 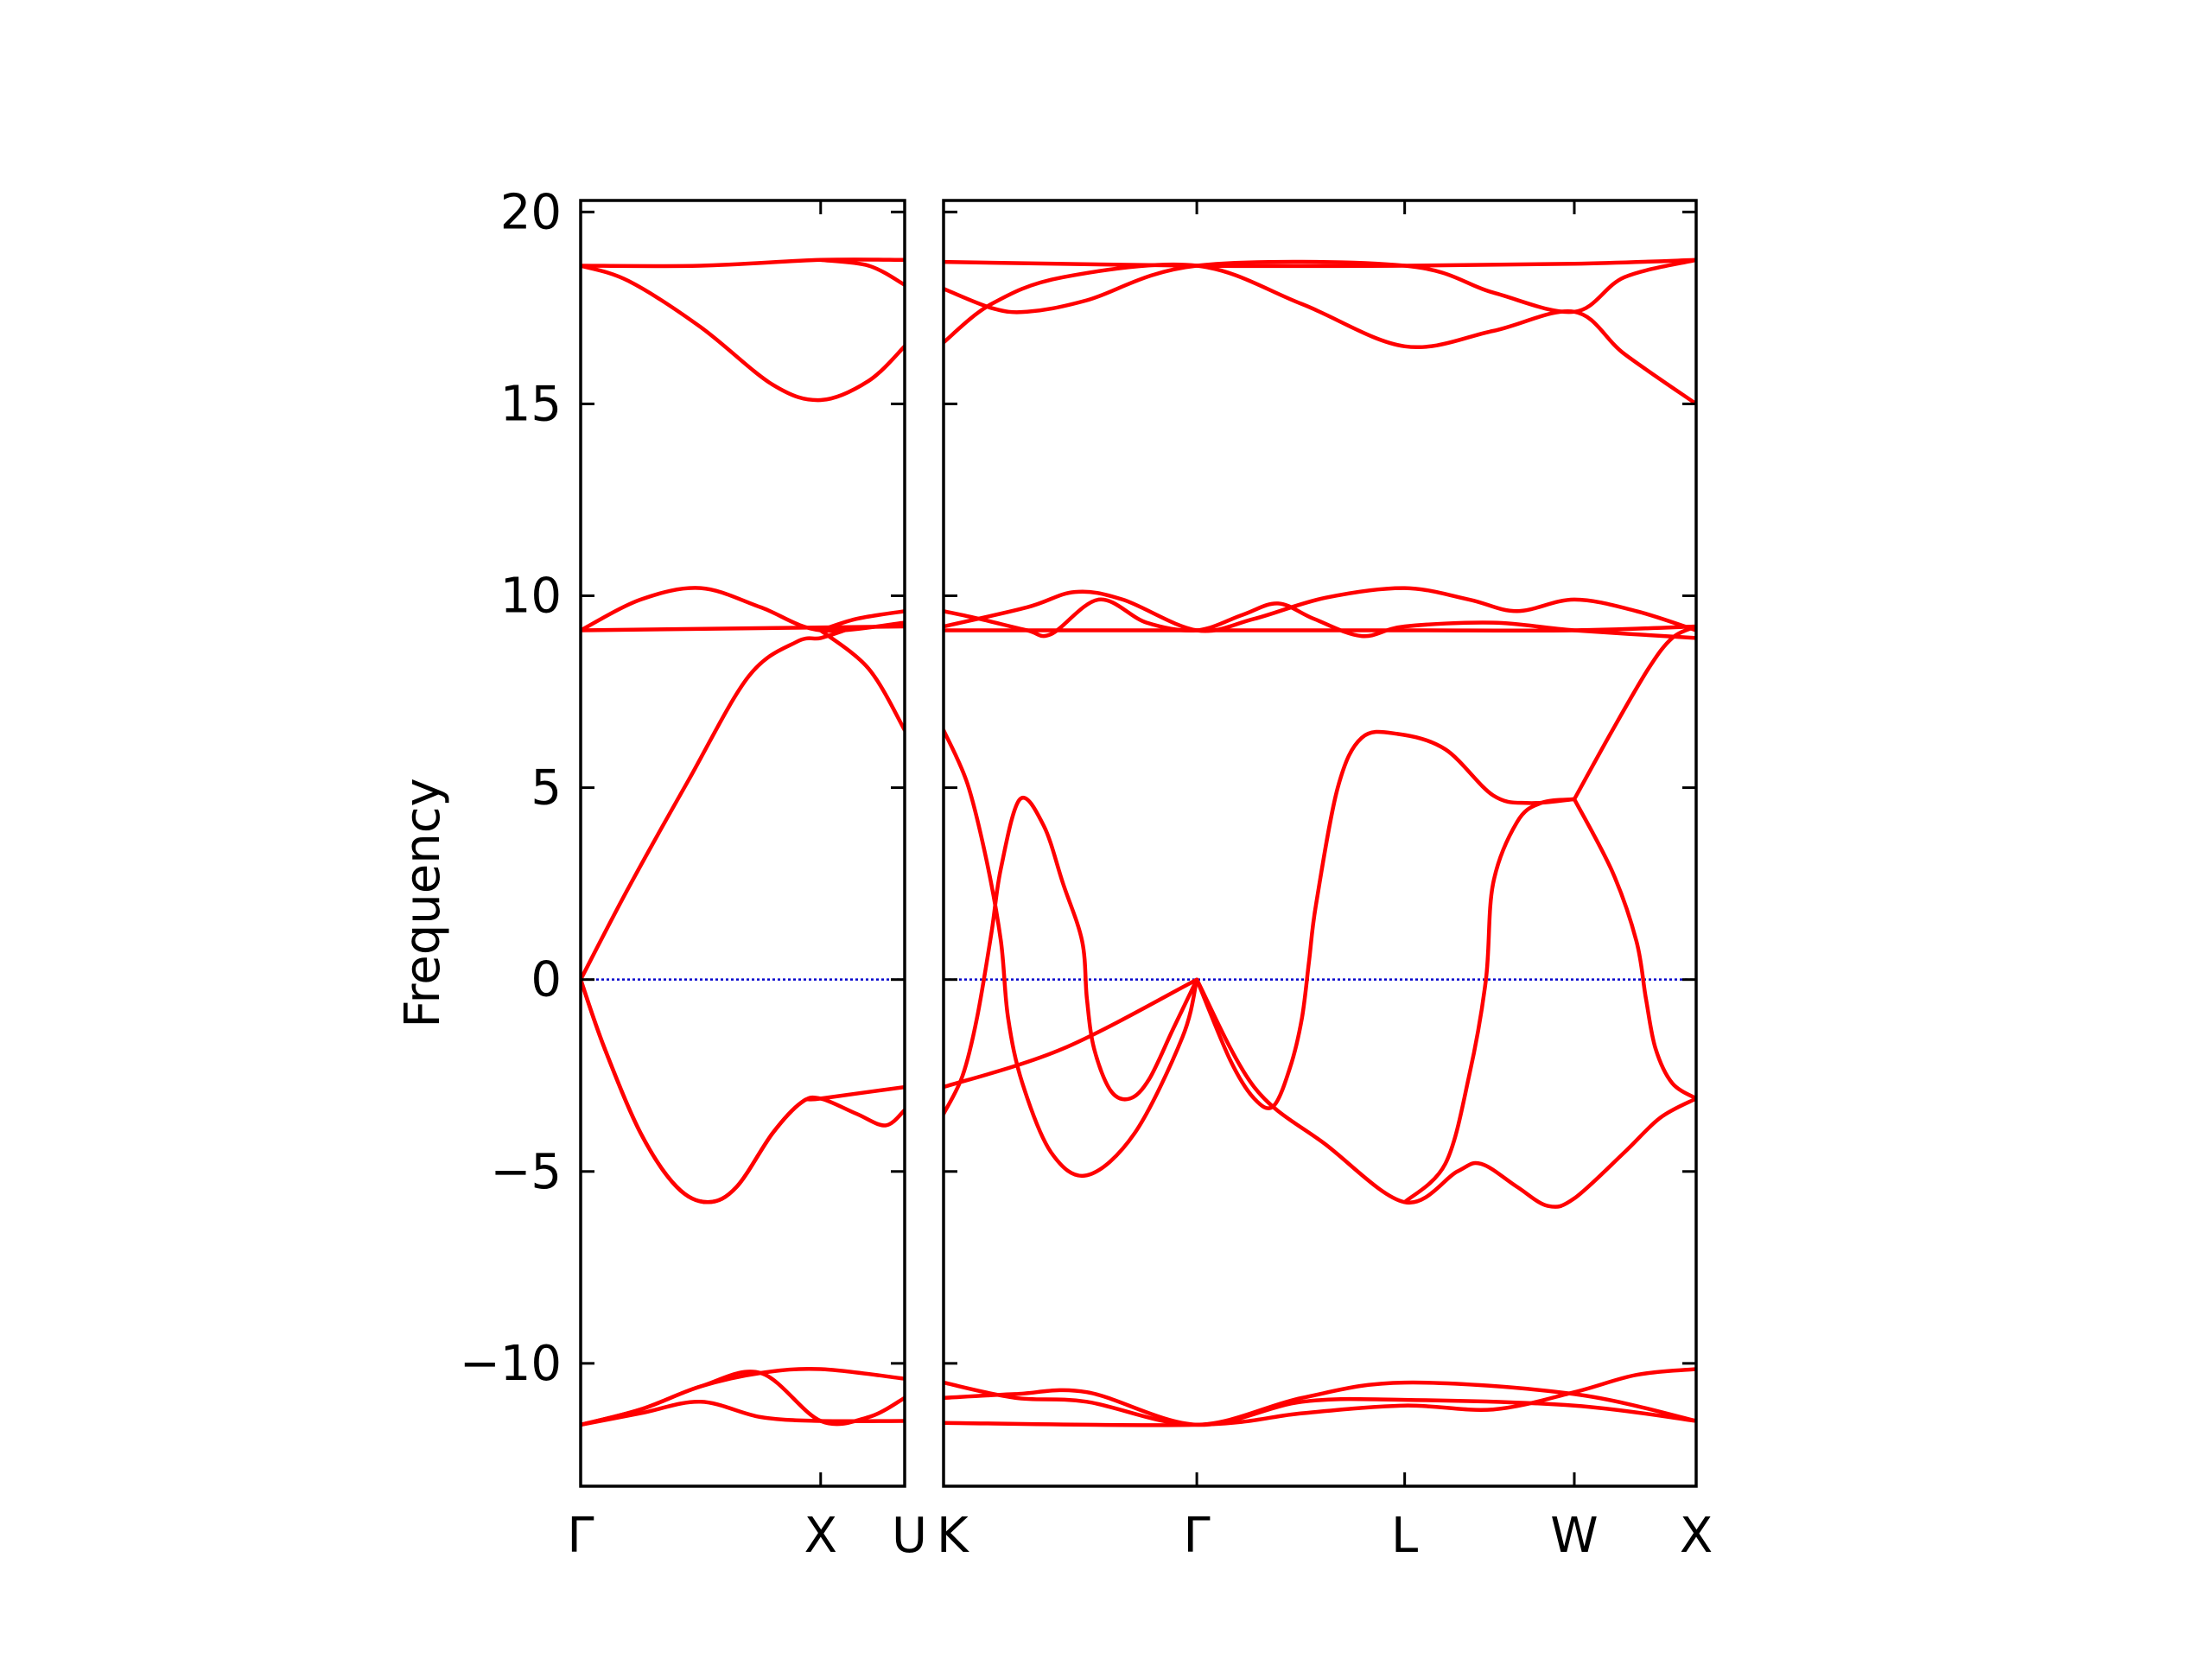 I want to click on y-axis-label: Frequency, so click(x=423, y=902).